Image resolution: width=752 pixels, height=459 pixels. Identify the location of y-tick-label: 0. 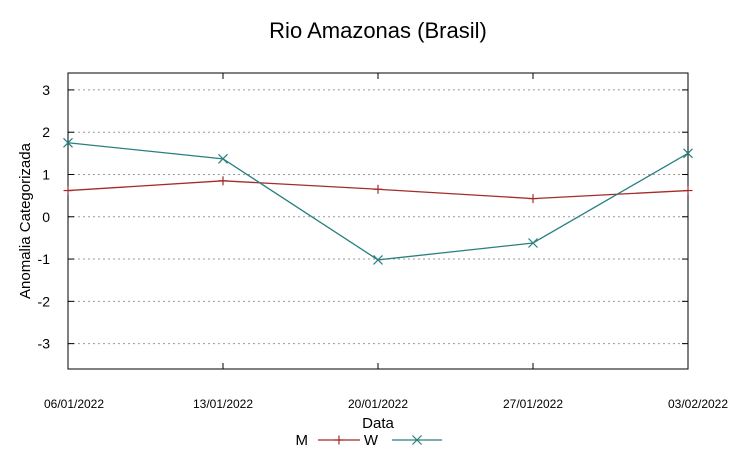
(46, 217).